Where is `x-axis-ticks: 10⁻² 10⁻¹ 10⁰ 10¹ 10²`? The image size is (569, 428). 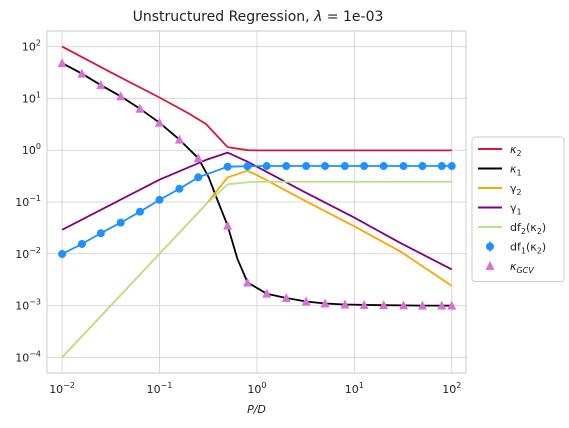
x-axis-ticks: 10⁻² 10⁻¹ 10⁰ 10¹ 10² is located at coordinates (255, 388).